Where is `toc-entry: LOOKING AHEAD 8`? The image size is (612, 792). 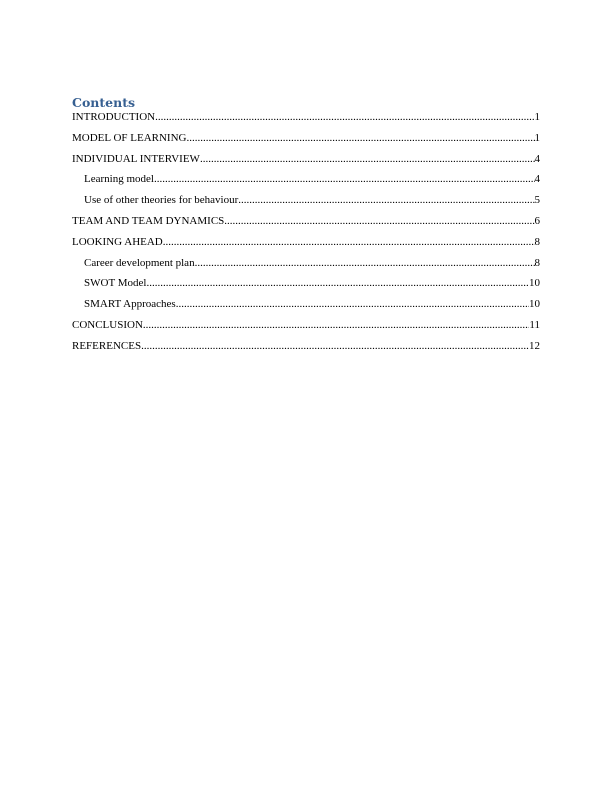 toc-entry: LOOKING AHEAD 8 is located at coordinates (306, 246).